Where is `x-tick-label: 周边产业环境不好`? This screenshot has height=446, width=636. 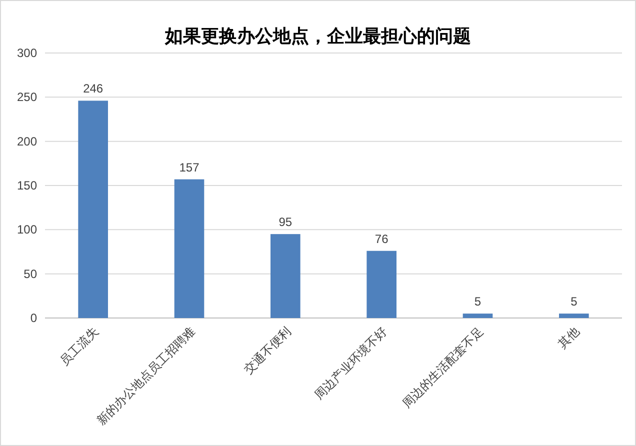
x-tick-label: 周边产业环境不好 is located at coordinates (351, 363).